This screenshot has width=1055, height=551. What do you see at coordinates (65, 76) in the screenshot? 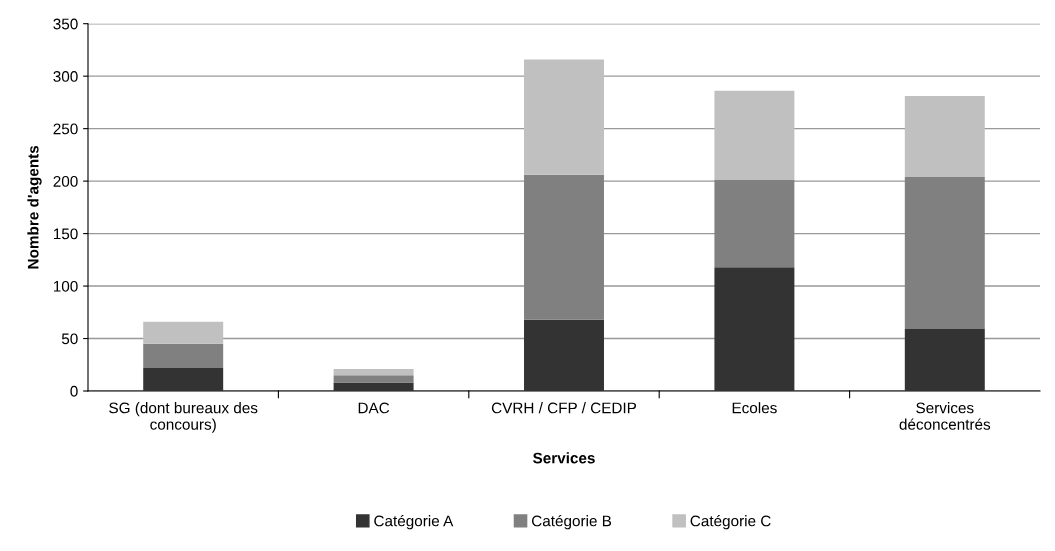
I see `y-tick-label: 300` at bounding box center [65, 76].